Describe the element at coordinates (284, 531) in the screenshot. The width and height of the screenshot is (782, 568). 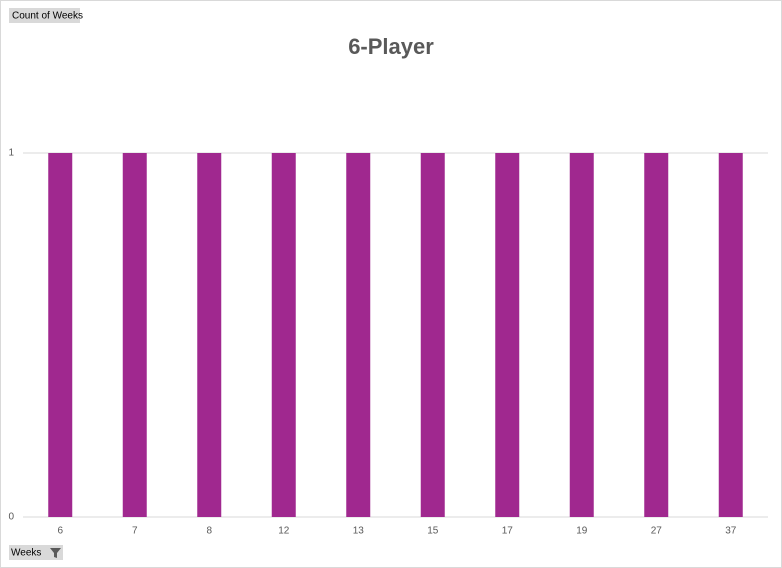
I see `x-tick-label: 12` at that location.